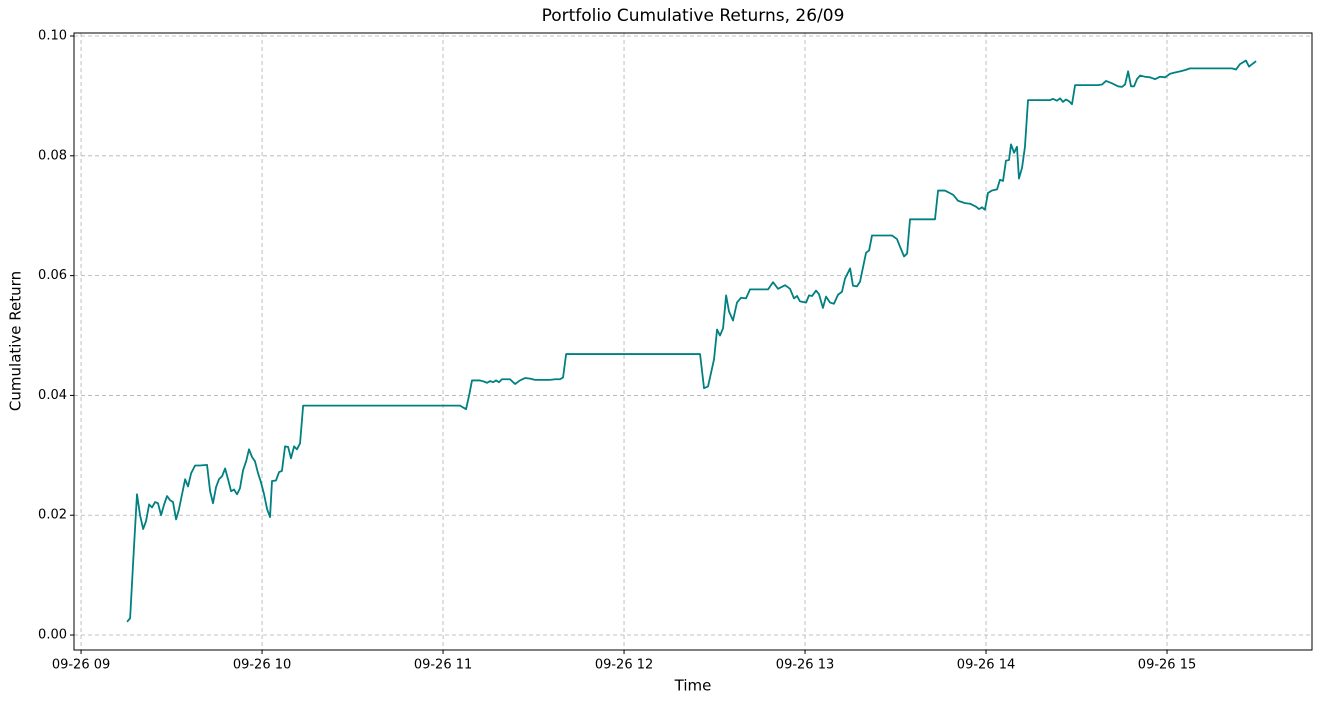 The height and width of the screenshot is (703, 1321). What do you see at coordinates (16, 341) in the screenshot?
I see `y-axis-label: Cumulative Return` at bounding box center [16, 341].